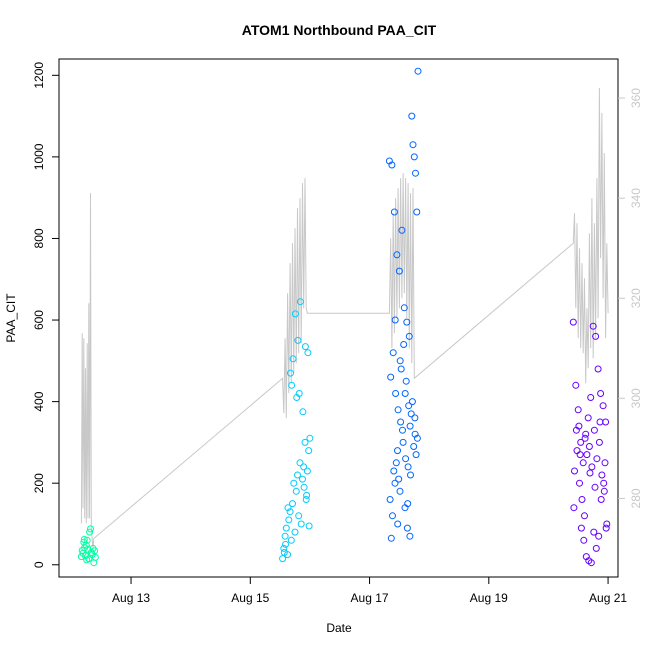 The image size is (650, 650). What do you see at coordinates (370, 598) in the screenshot?
I see `x-tick-label-2: Aug 17` at bounding box center [370, 598].